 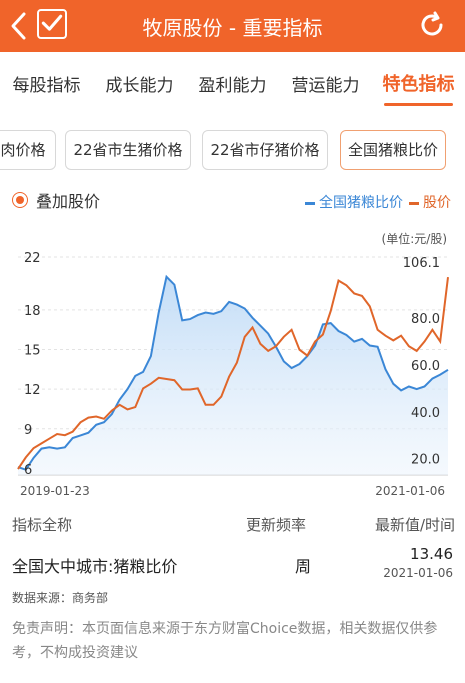 I want to click on indicator-frequency: 周, so click(x=303, y=566).